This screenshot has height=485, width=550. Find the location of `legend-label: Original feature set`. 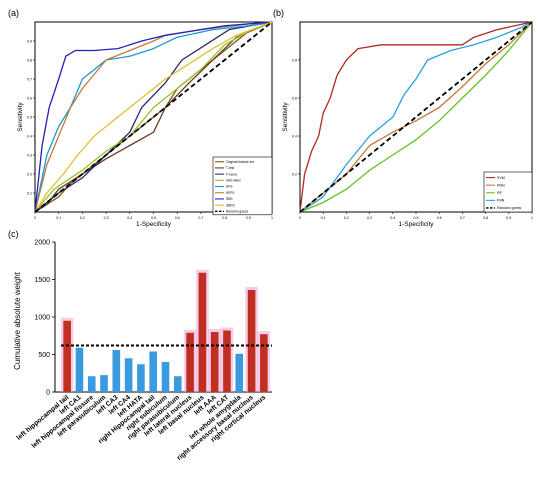

legend-label: Original feature set is located at coordinates (240, 162).